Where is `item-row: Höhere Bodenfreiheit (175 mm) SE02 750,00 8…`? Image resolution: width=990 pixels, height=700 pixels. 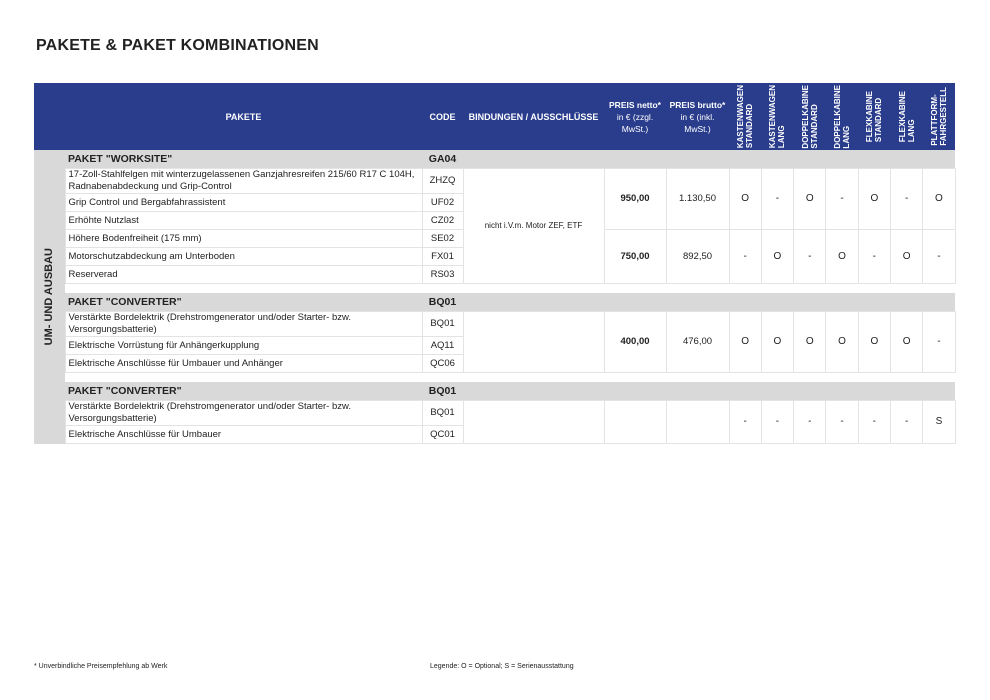 item-row: Höhere Bodenfreiheit (175 mm) SE02 750,00 8… is located at coordinates (495, 256).